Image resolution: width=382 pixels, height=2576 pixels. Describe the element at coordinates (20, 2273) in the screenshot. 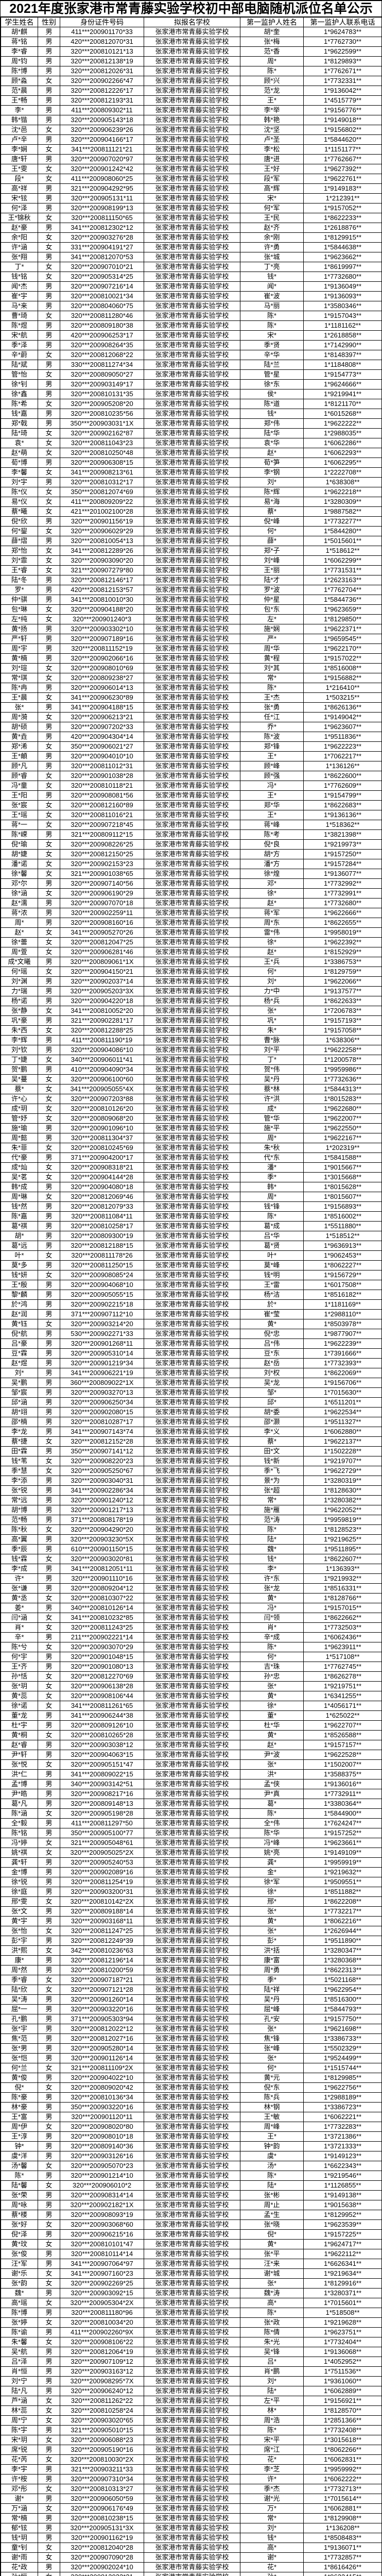

I see `student-name-cell: 谢*乐` at that location.